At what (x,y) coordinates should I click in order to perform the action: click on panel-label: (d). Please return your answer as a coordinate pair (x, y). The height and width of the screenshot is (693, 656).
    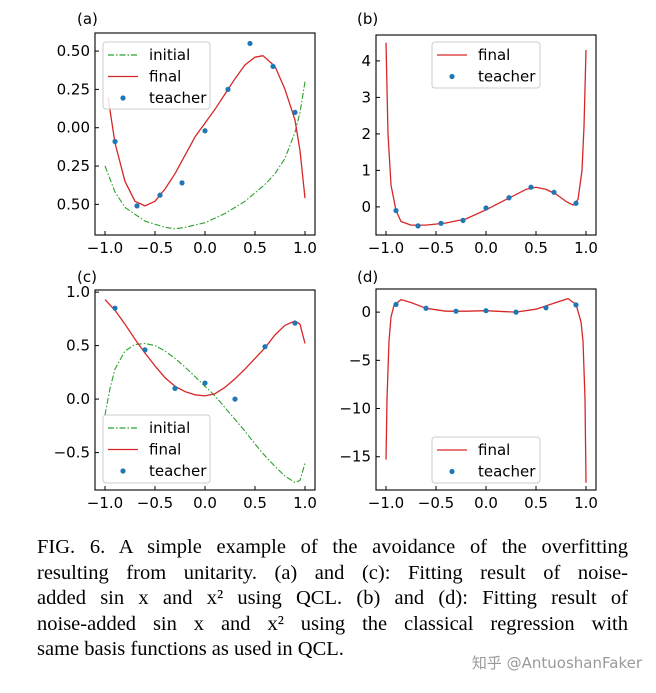
    Looking at the image, I should click on (367, 277).